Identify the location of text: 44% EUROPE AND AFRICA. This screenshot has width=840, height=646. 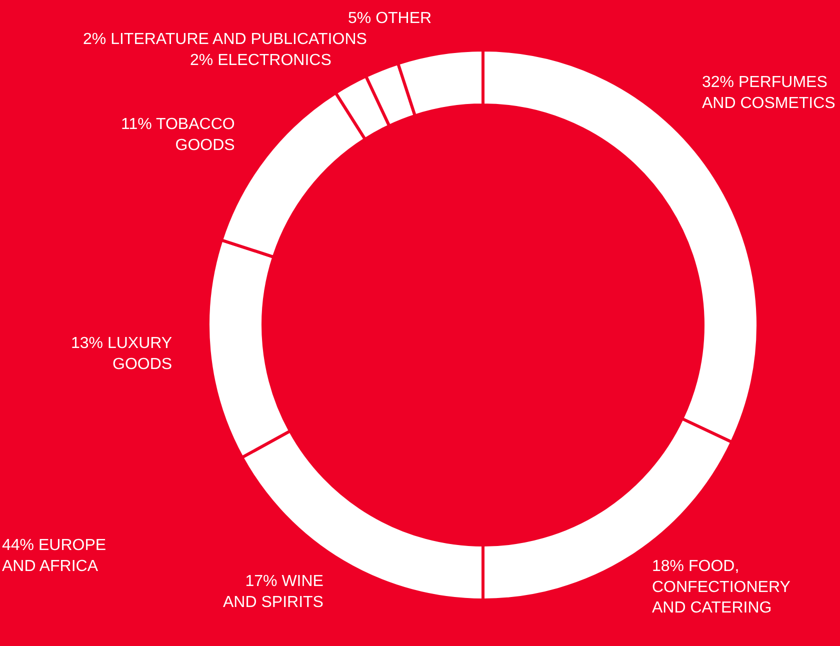
(54, 556).